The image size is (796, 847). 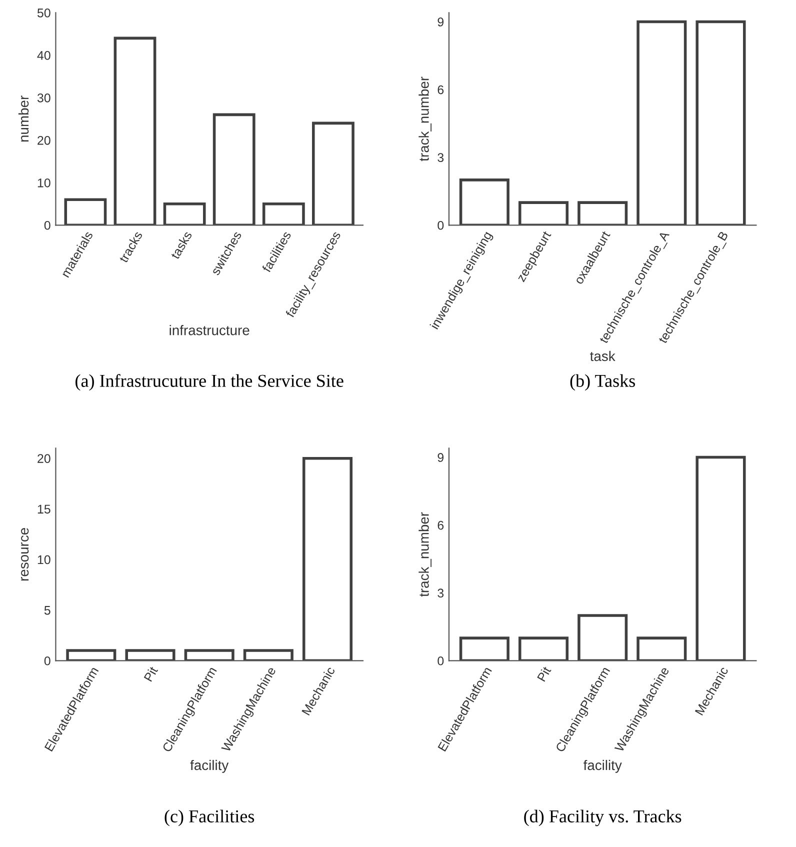 What do you see at coordinates (43, 13) in the screenshot?
I see `y-tick-label: 50` at bounding box center [43, 13].